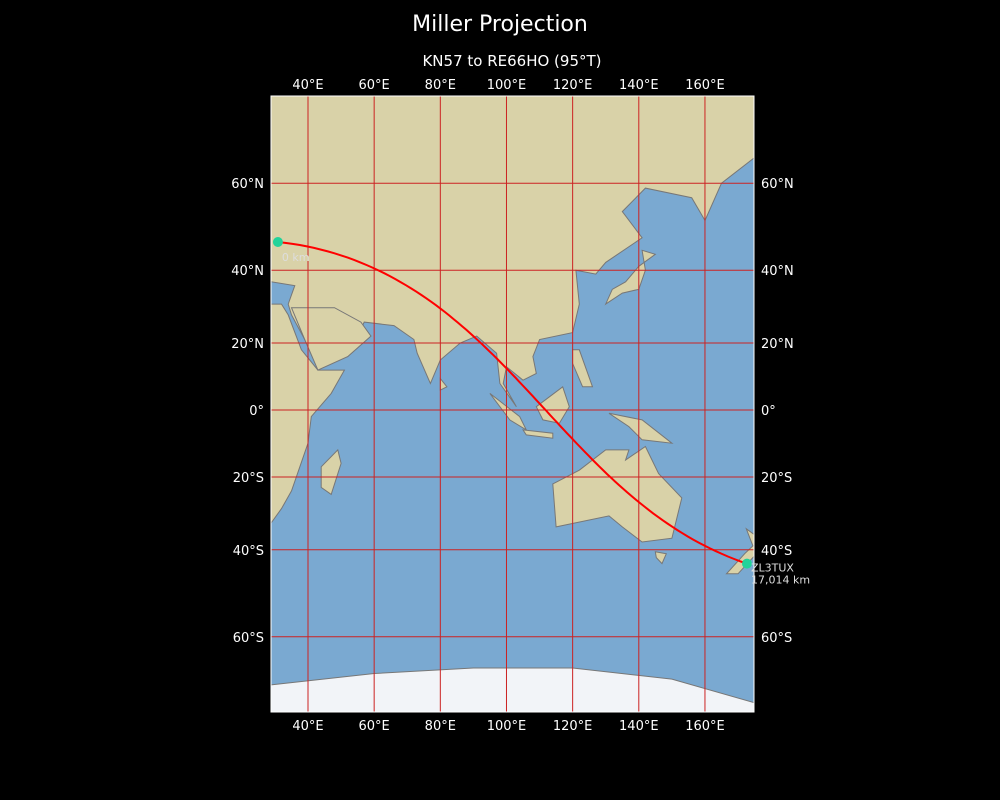 Image resolution: width=1000 pixels, height=800 pixels. I want to click on chart-title: Miller Projection, so click(500, 24).